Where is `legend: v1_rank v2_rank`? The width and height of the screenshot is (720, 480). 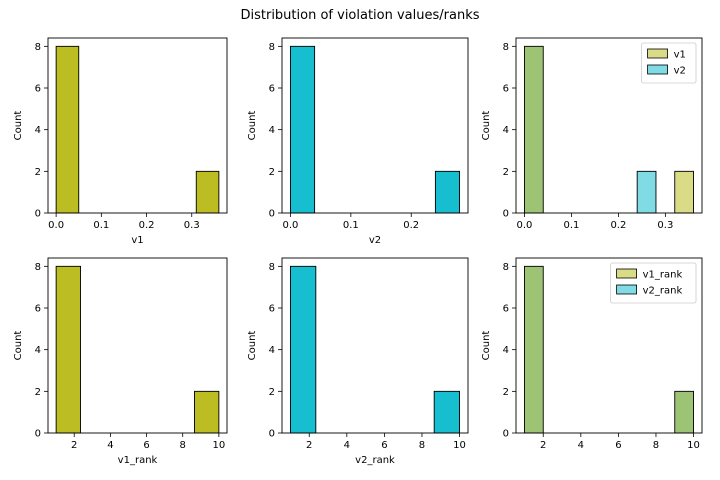 legend: v1_rank v2_rank is located at coordinates (653, 283).